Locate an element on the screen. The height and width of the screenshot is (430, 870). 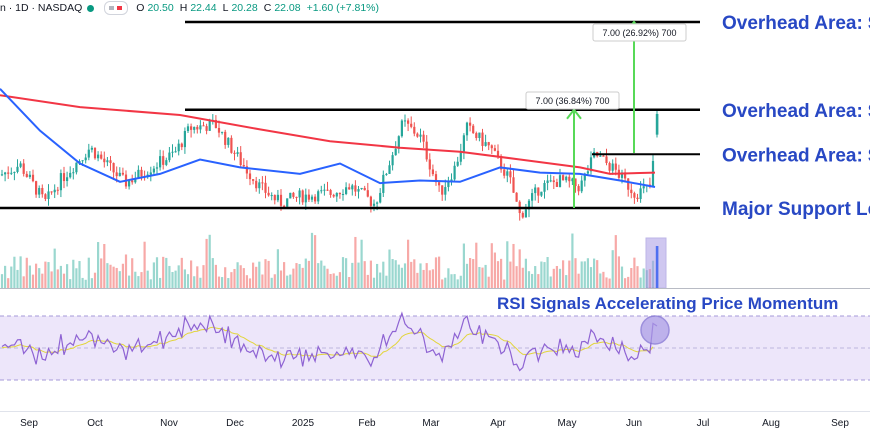
measure-label-2: 7.00 (26.92%) 700 is located at coordinates (639, 33).